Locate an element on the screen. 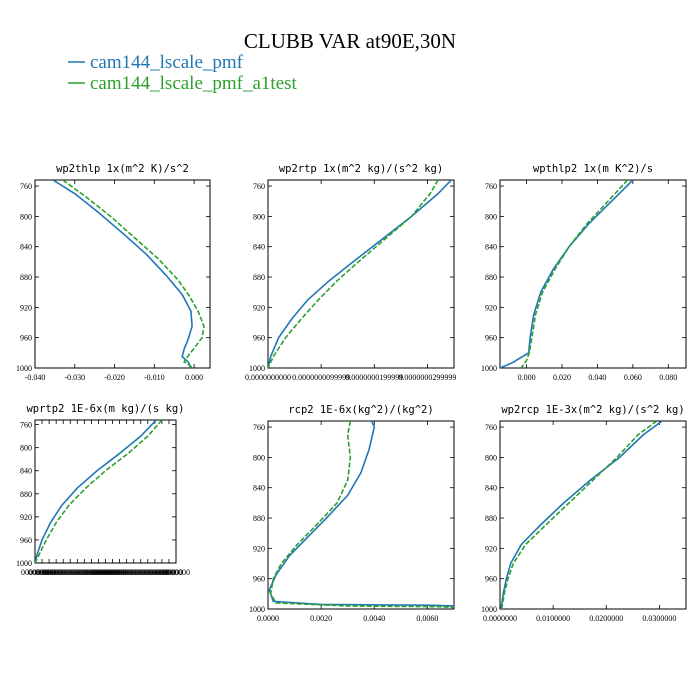  panel-1-frame is located at coordinates (122, 274).